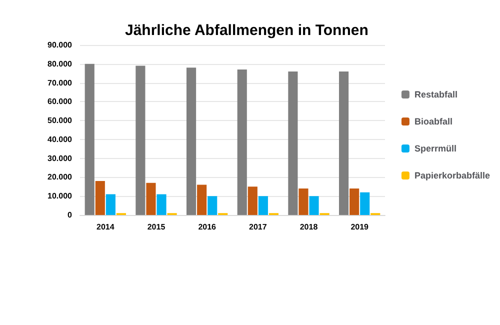  Describe the element at coordinates (309, 227) in the screenshot. I see `x-tick-label: 2018` at that location.